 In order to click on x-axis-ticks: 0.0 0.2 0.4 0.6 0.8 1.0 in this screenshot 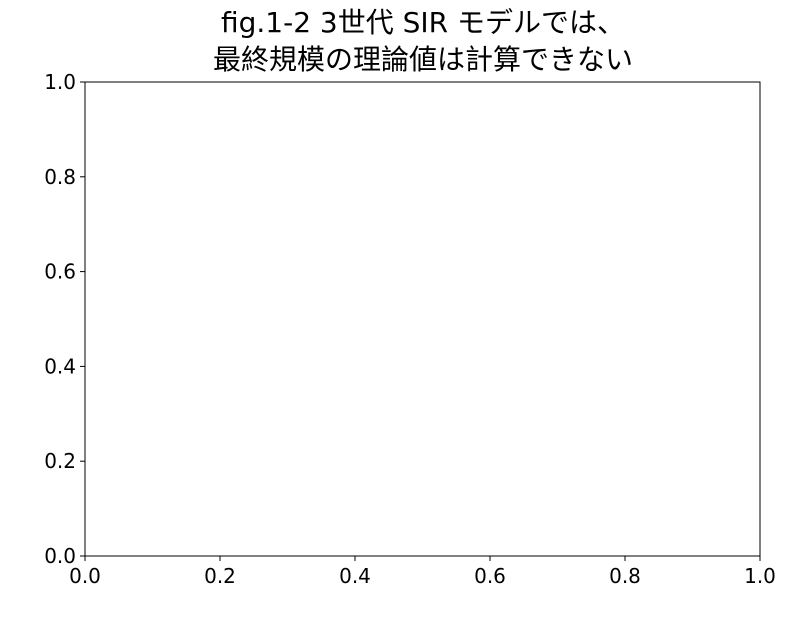, I will do `click(422, 572)`.